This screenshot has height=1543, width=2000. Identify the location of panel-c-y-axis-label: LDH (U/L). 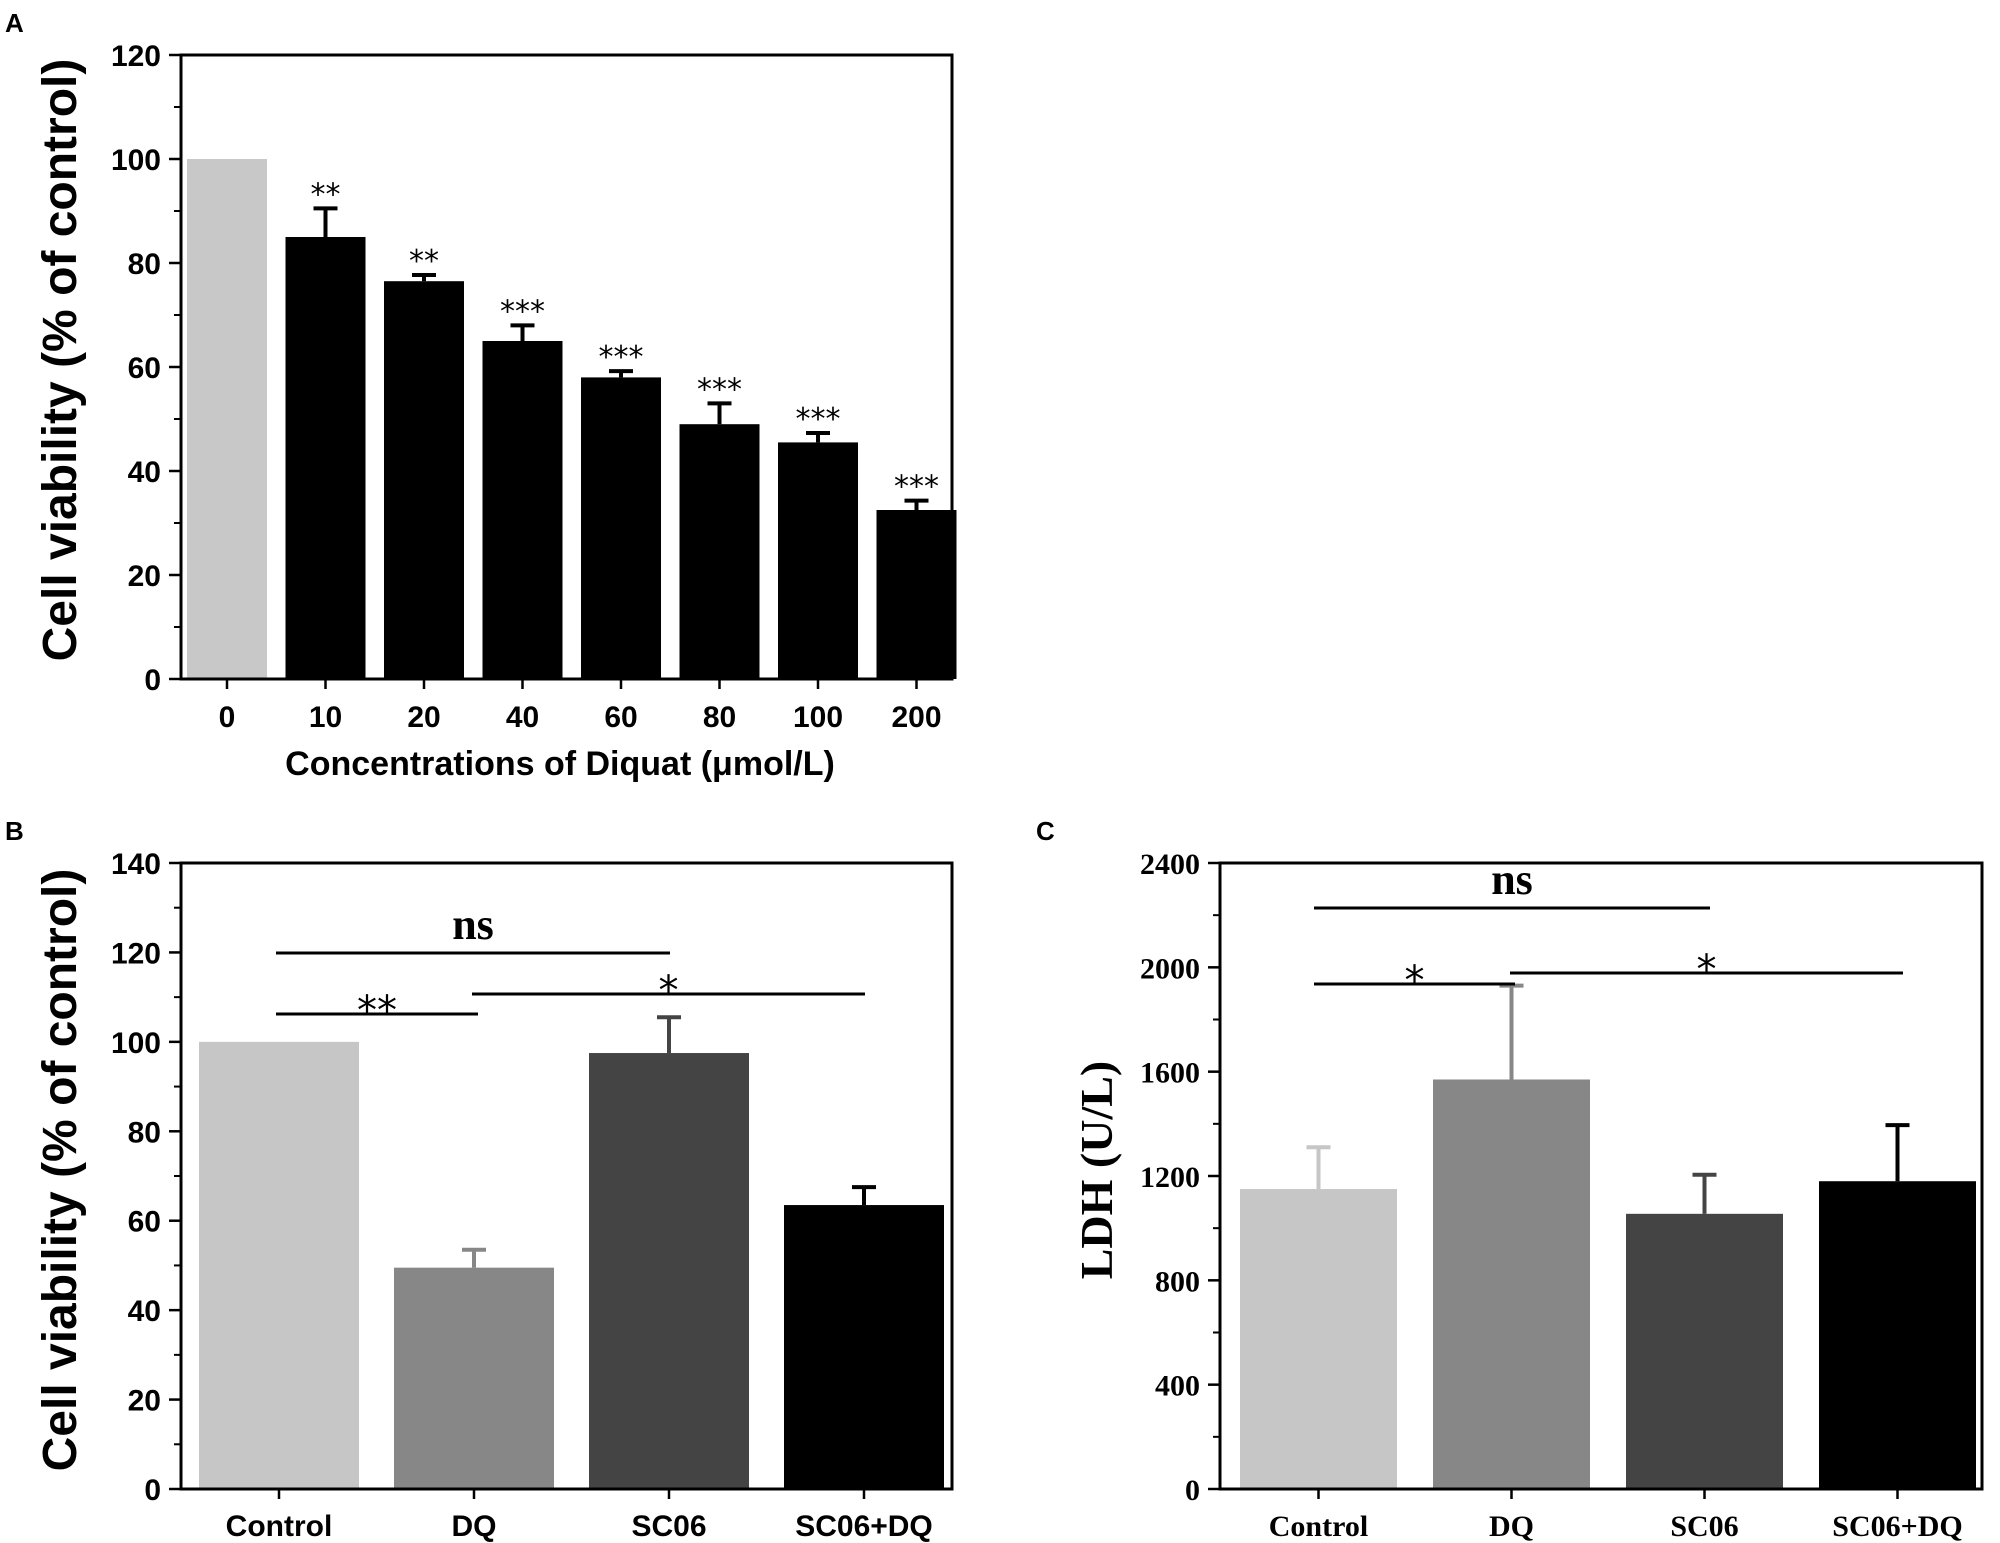
(1096, 1170).